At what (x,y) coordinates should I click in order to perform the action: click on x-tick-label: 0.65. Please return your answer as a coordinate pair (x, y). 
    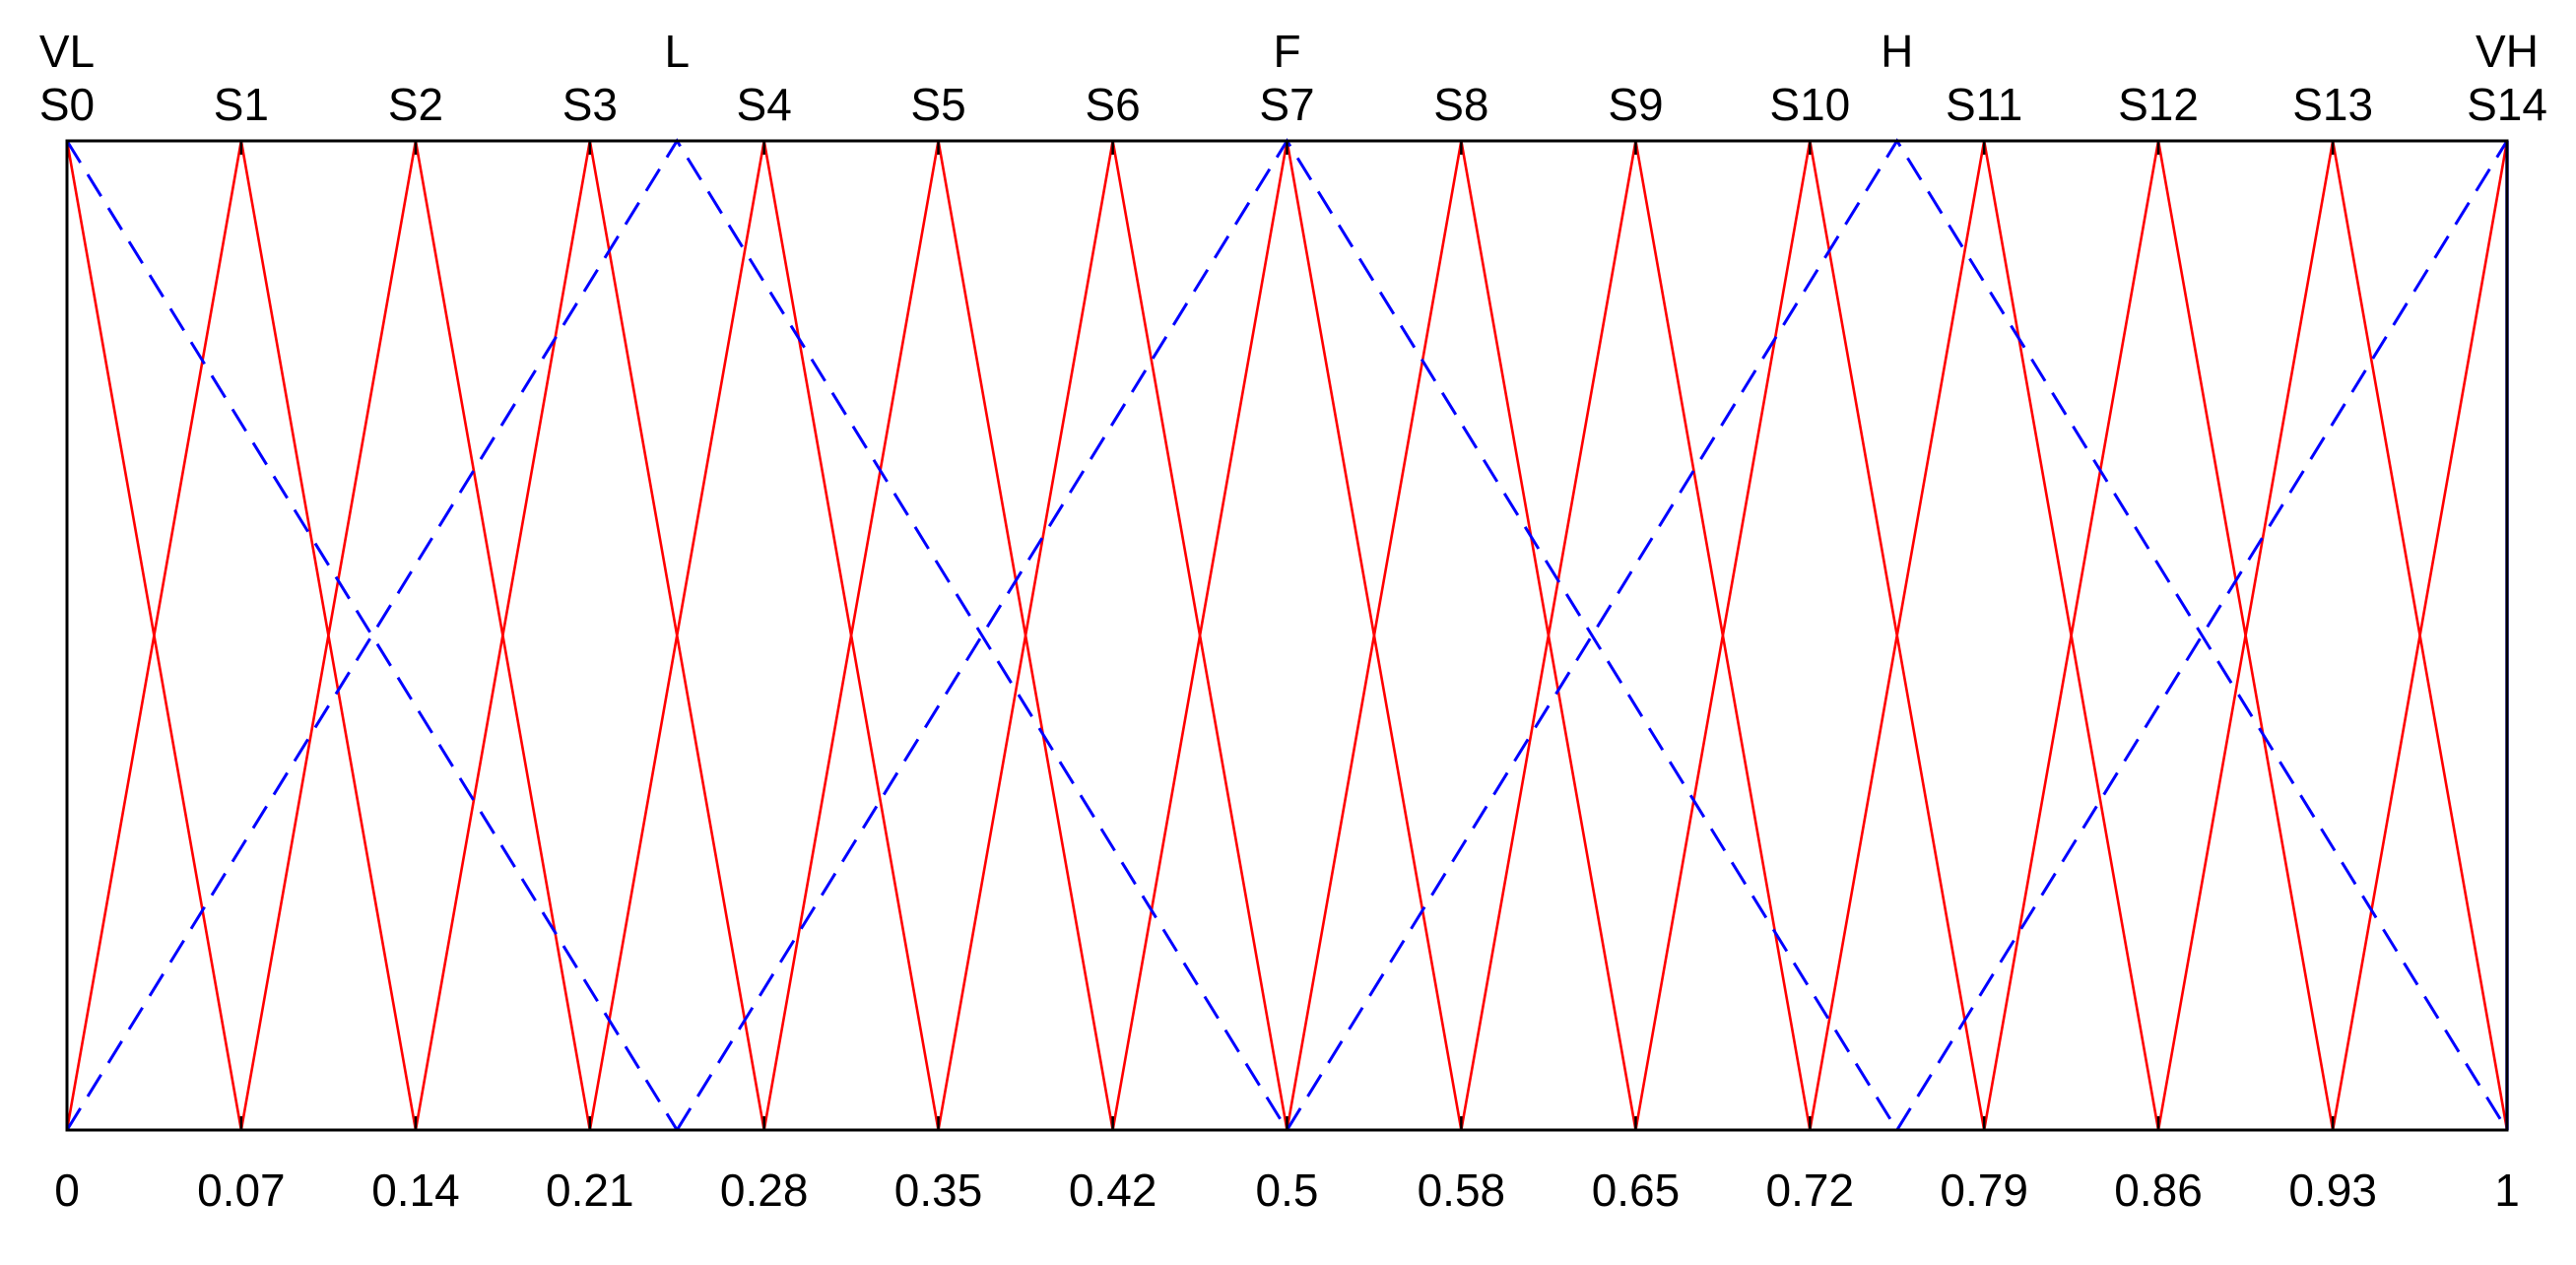
    Looking at the image, I should click on (1637, 1190).